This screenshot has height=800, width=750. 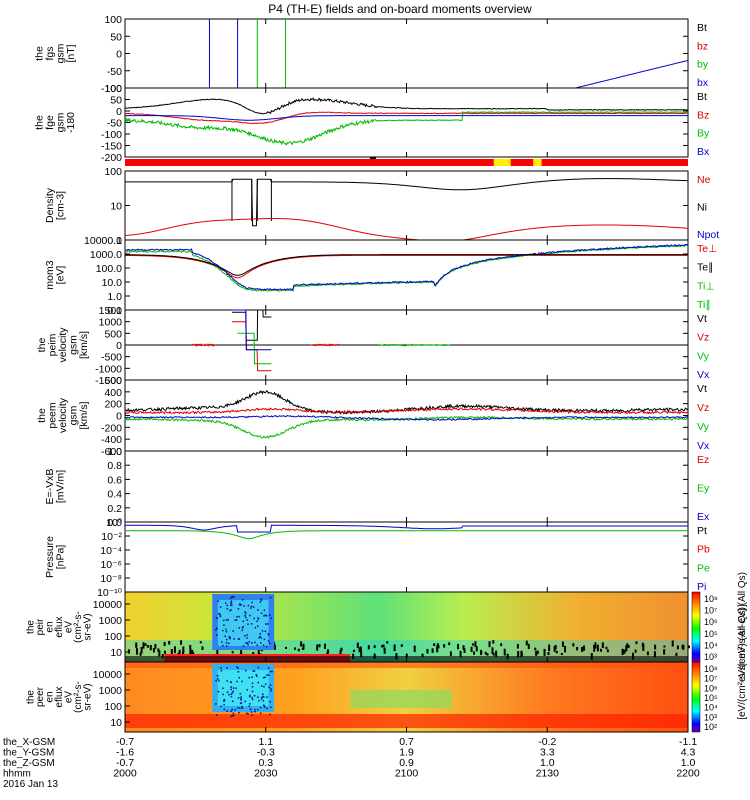 What do you see at coordinates (742, 662) in the screenshot?
I see `peer-colorbar-label: [eV/(cm²-s-sr-eV) (All Qs)]` at bounding box center [742, 662].